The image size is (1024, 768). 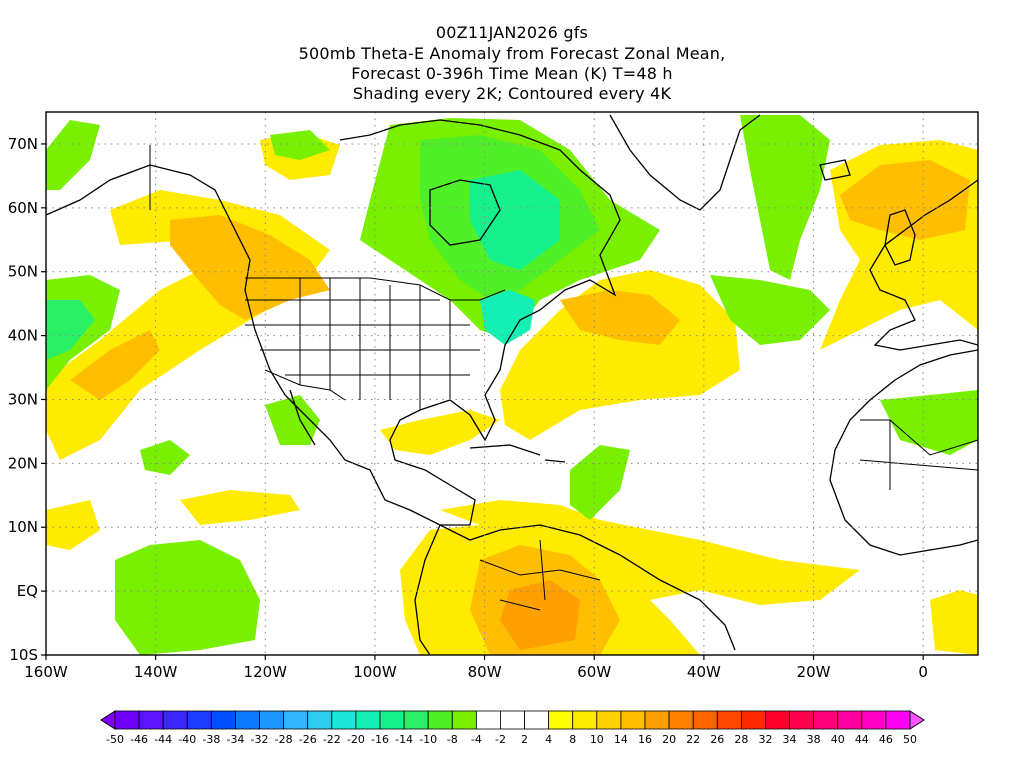 What do you see at coordinates (211, 739) in the screenshot?
I see `colorbar-level-label: -38` at bounding box center [211, 739].